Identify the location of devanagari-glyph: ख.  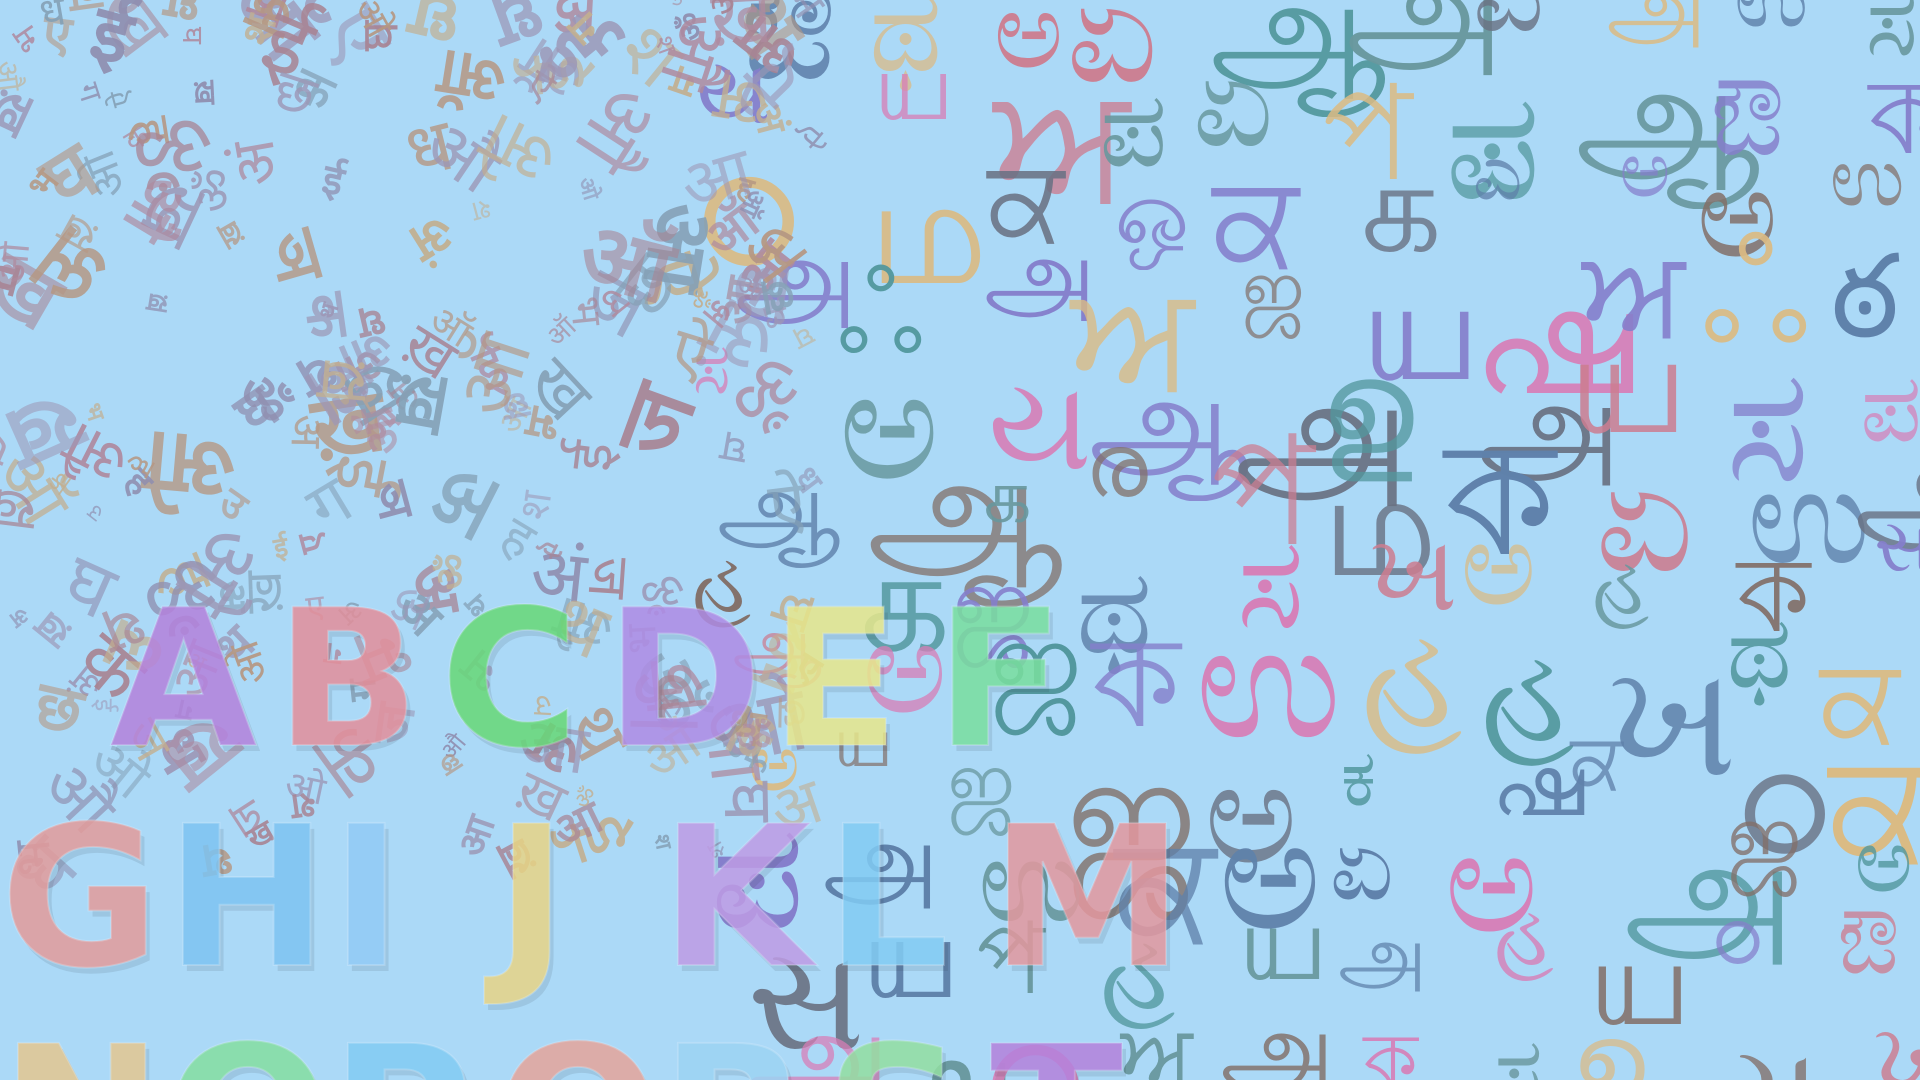
(20, 509).